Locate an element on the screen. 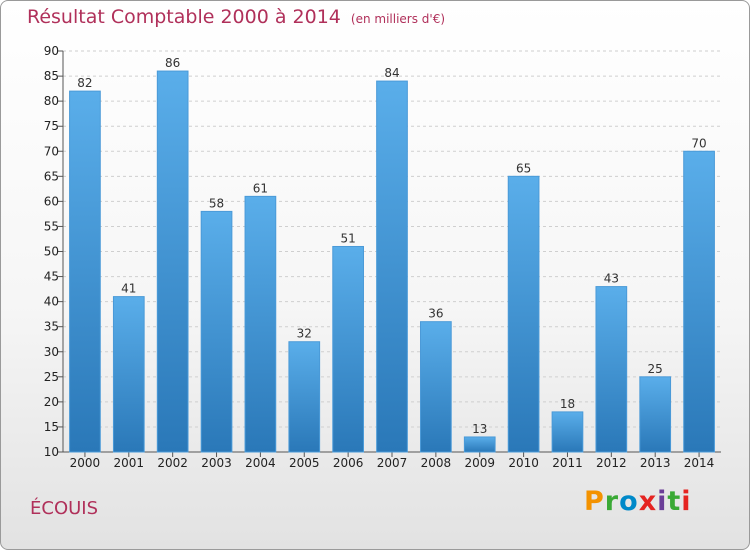  data-label-2001: 41 is located at coordinates (128, 289).